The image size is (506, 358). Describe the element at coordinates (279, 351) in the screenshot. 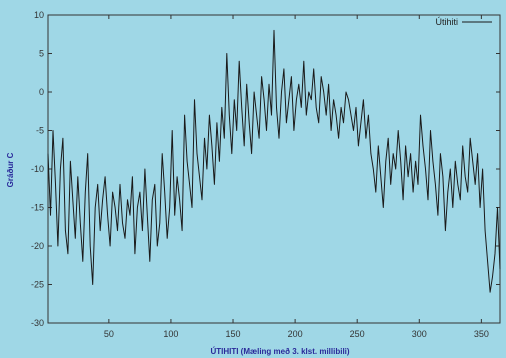

I see `x-axis-label: ÚTIHITI (Mæling með 3. klst. millibili)` at that location.